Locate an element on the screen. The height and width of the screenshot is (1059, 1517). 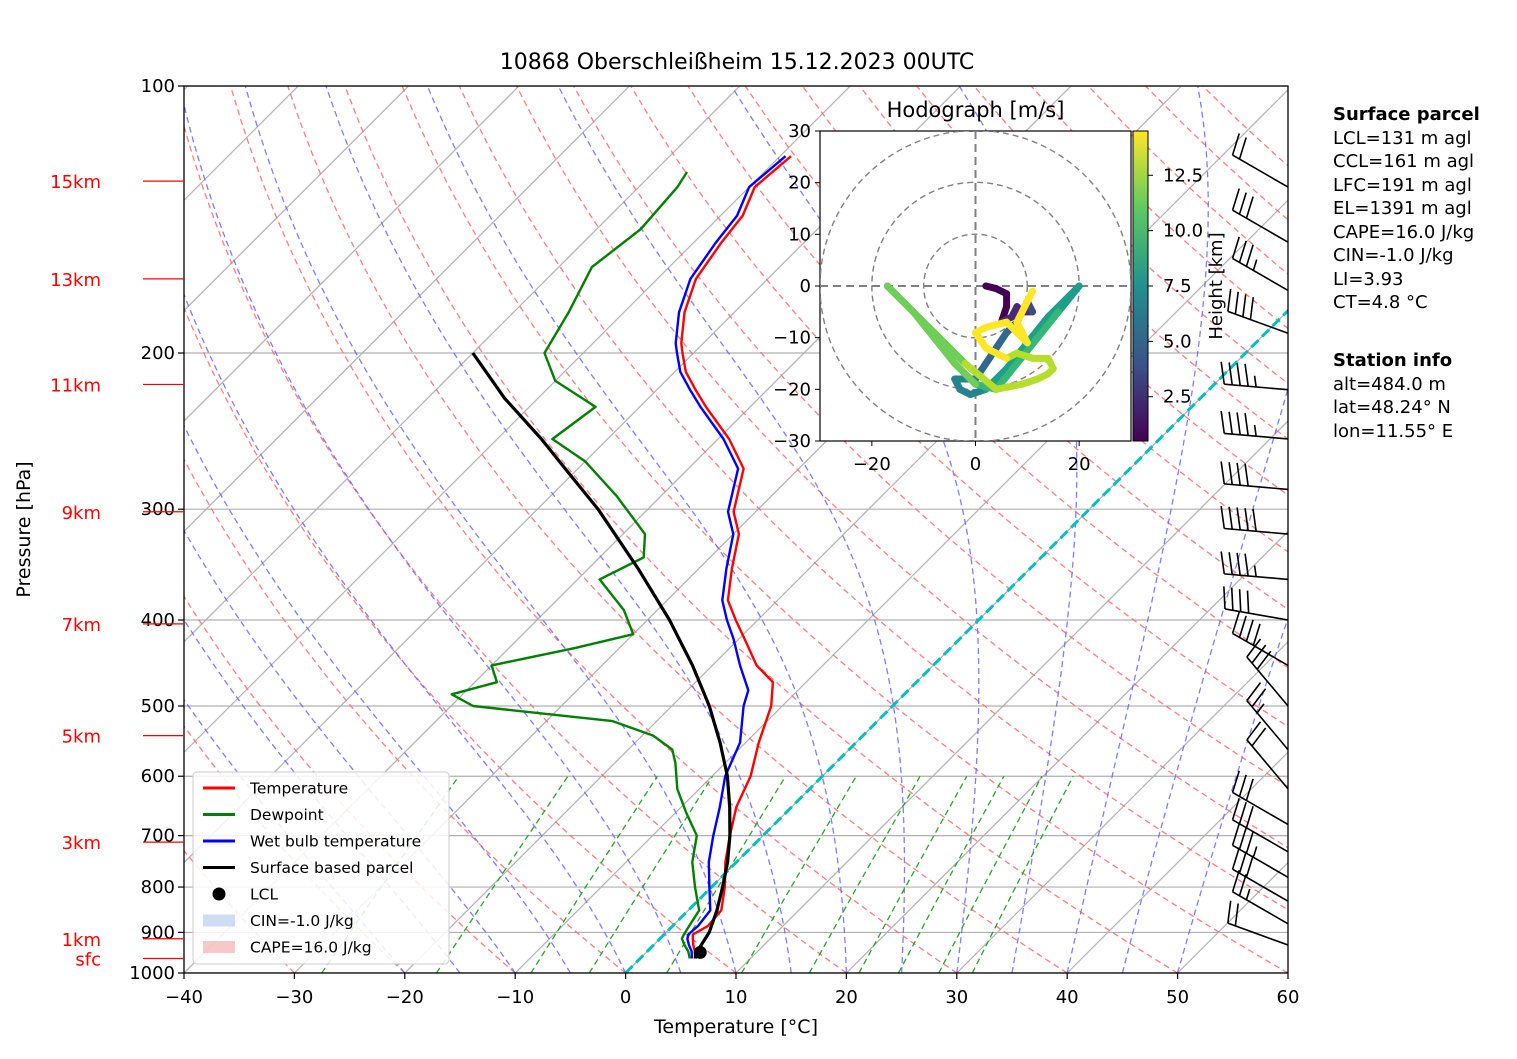
height-label: 11km is located at coordinates (75, 385).